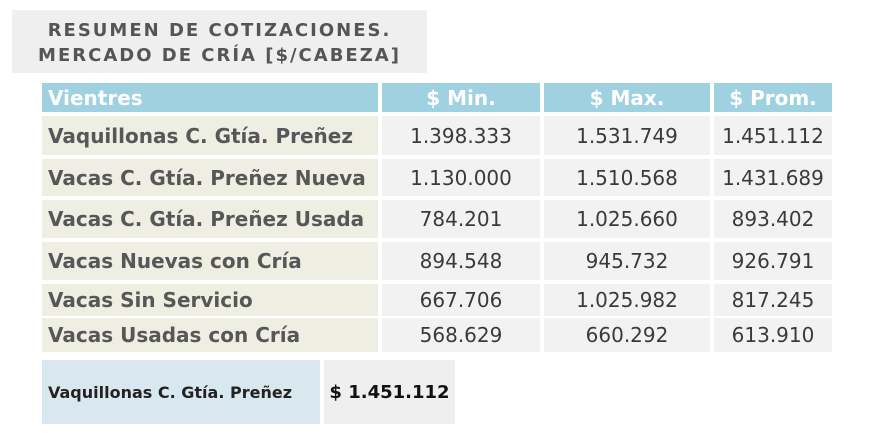 This screenshot has height=433, width=886. What do you see at coordinates (773, 300) in the screenshot?
I see `row-prom: 817.245` at bounding box center [773, 300].